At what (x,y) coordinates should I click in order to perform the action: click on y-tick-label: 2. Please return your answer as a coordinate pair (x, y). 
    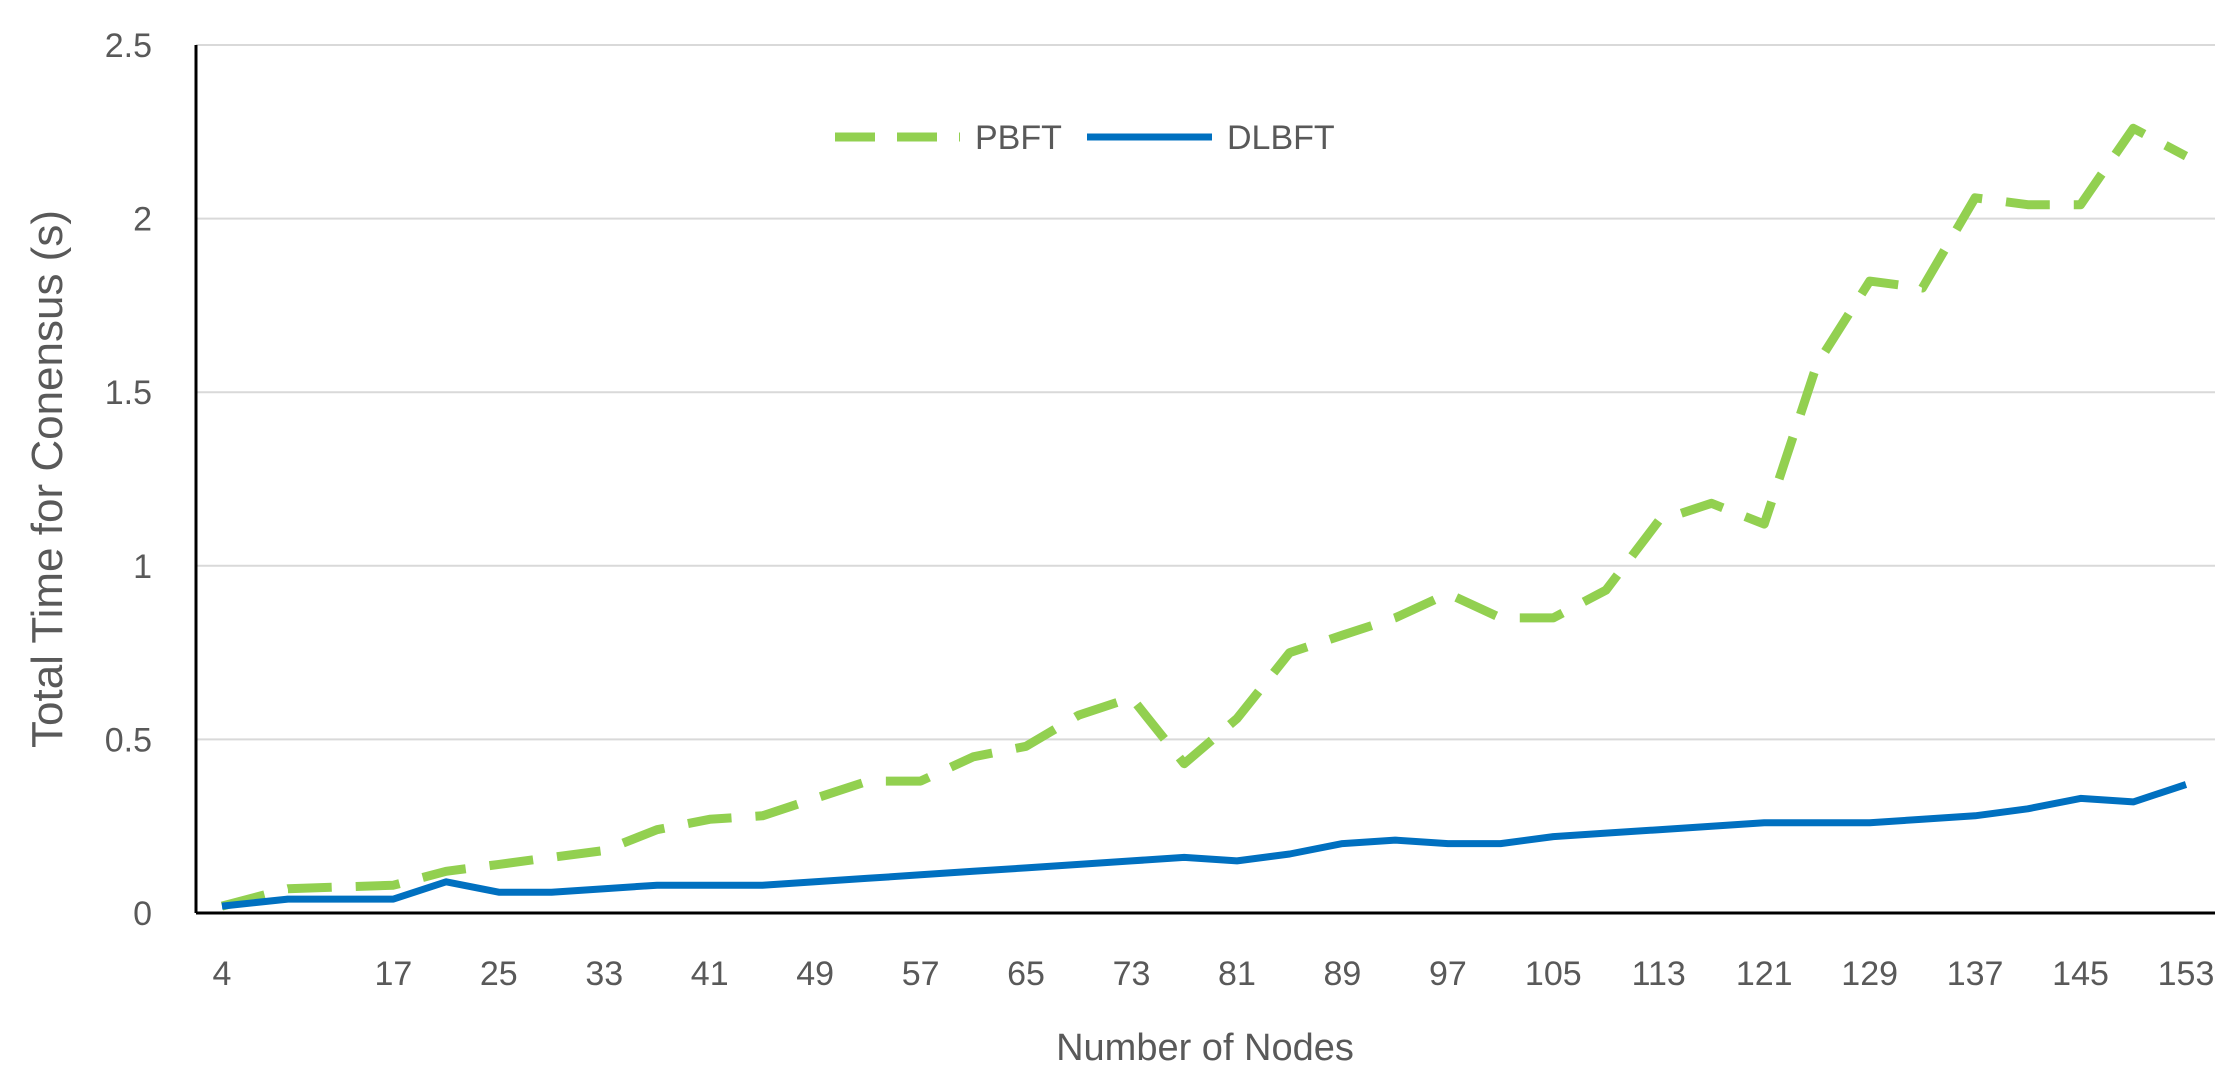
    Looking at the image, I should click on (142, 220).